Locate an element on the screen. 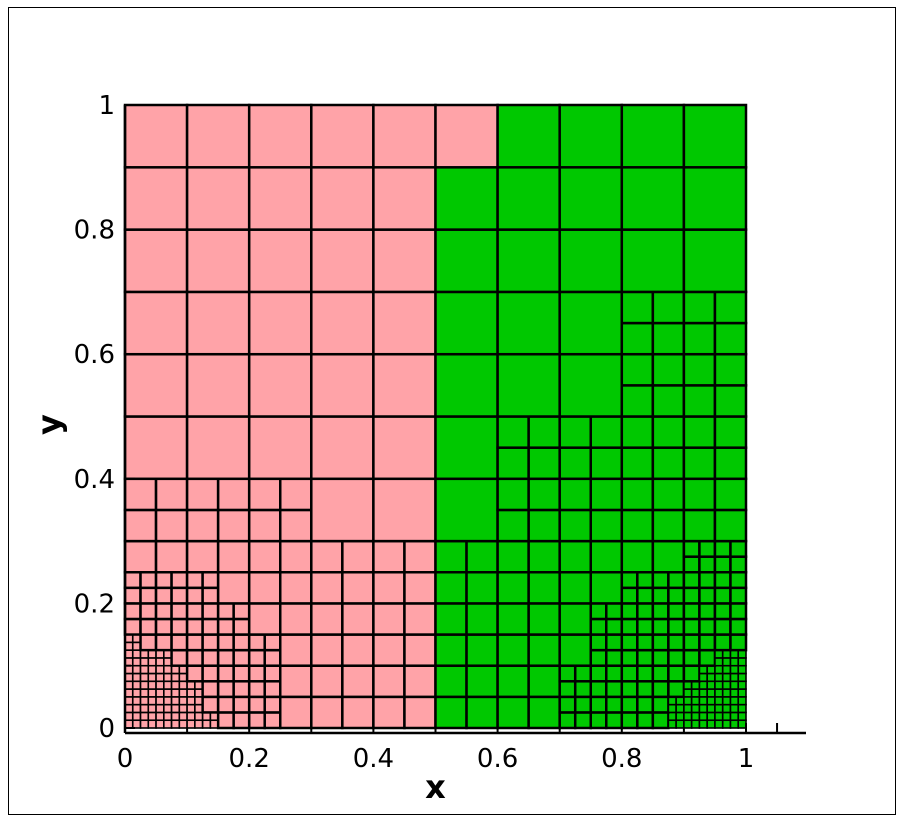 This screenshot has width=904, height=821. x-axis-label: x is located at coordinates (435, 787).